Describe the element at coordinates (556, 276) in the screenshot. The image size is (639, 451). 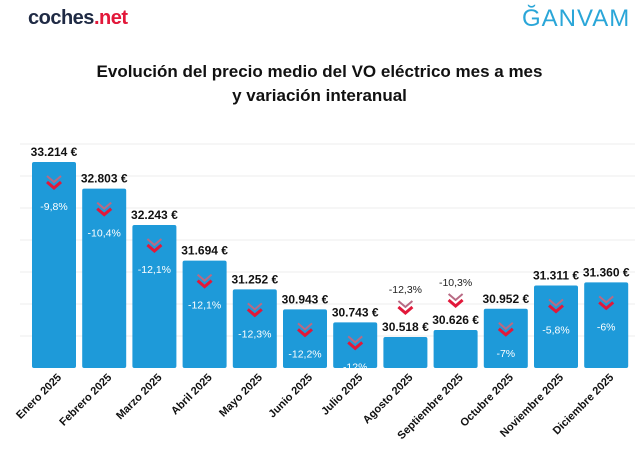
I see `value-label: 31.311 €` at that location.